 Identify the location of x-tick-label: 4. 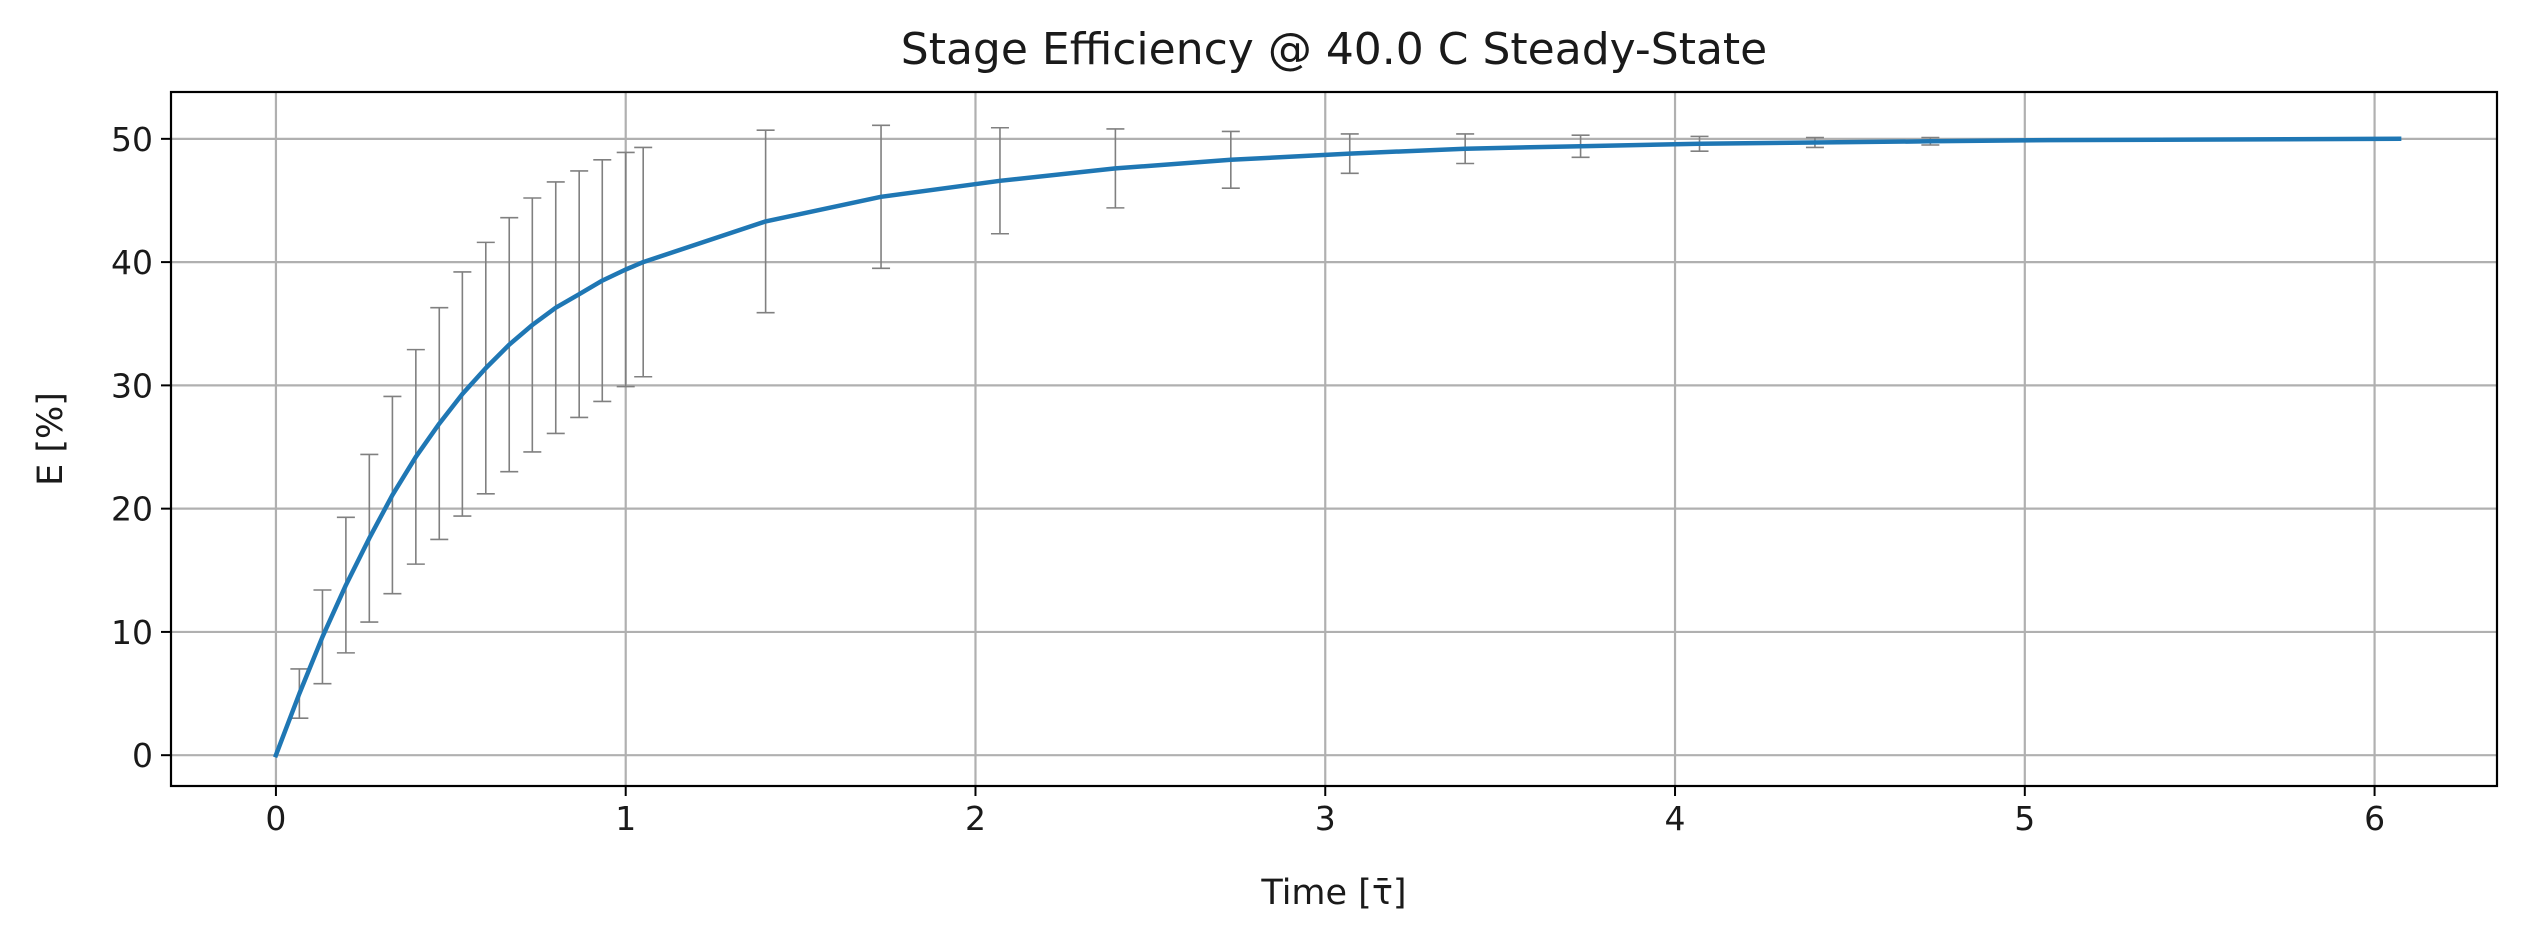
(1675, 818).